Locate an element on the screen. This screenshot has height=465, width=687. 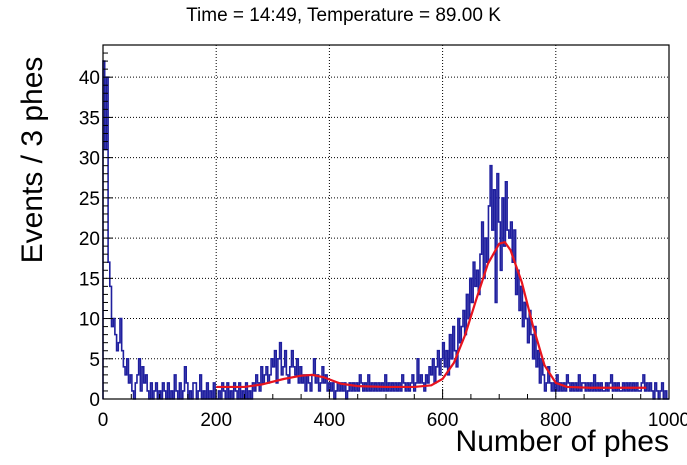
x-axis-label: Number of phes is located at coordinates (562, 441).